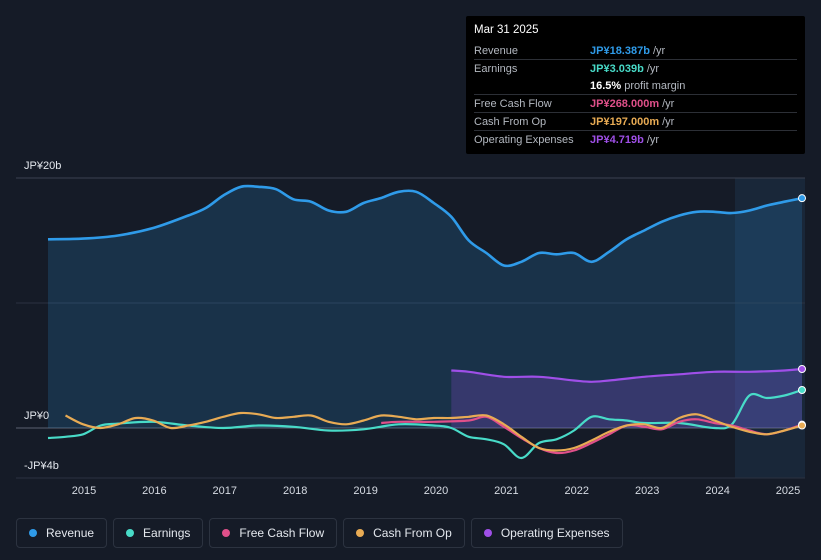 The height and width of the screenshot is (560, 821). Describe the element at coordinates (802, 425) in the screenshot. I see `cash-from-op-end-marker` at that location.